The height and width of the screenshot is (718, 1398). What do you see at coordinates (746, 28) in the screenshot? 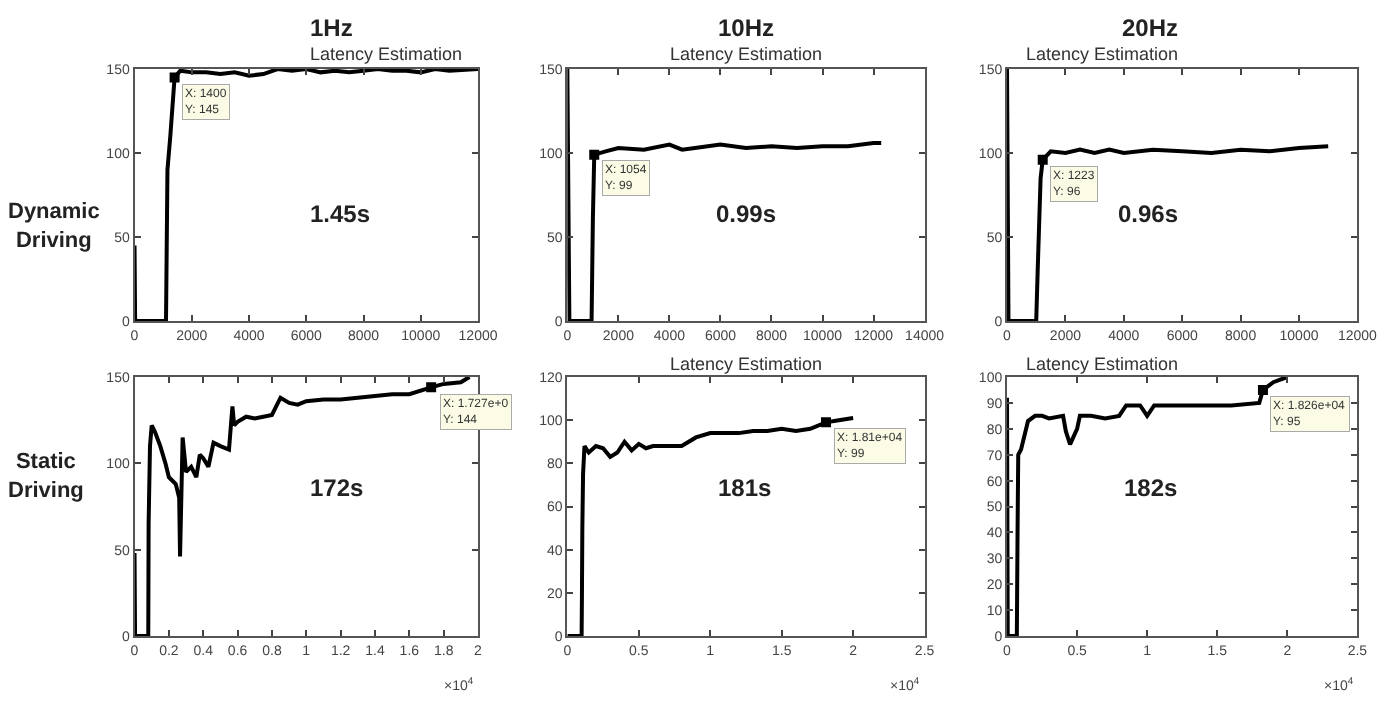
I see `chart-subtitle: 10Hz` at bounding box center [746, 28].